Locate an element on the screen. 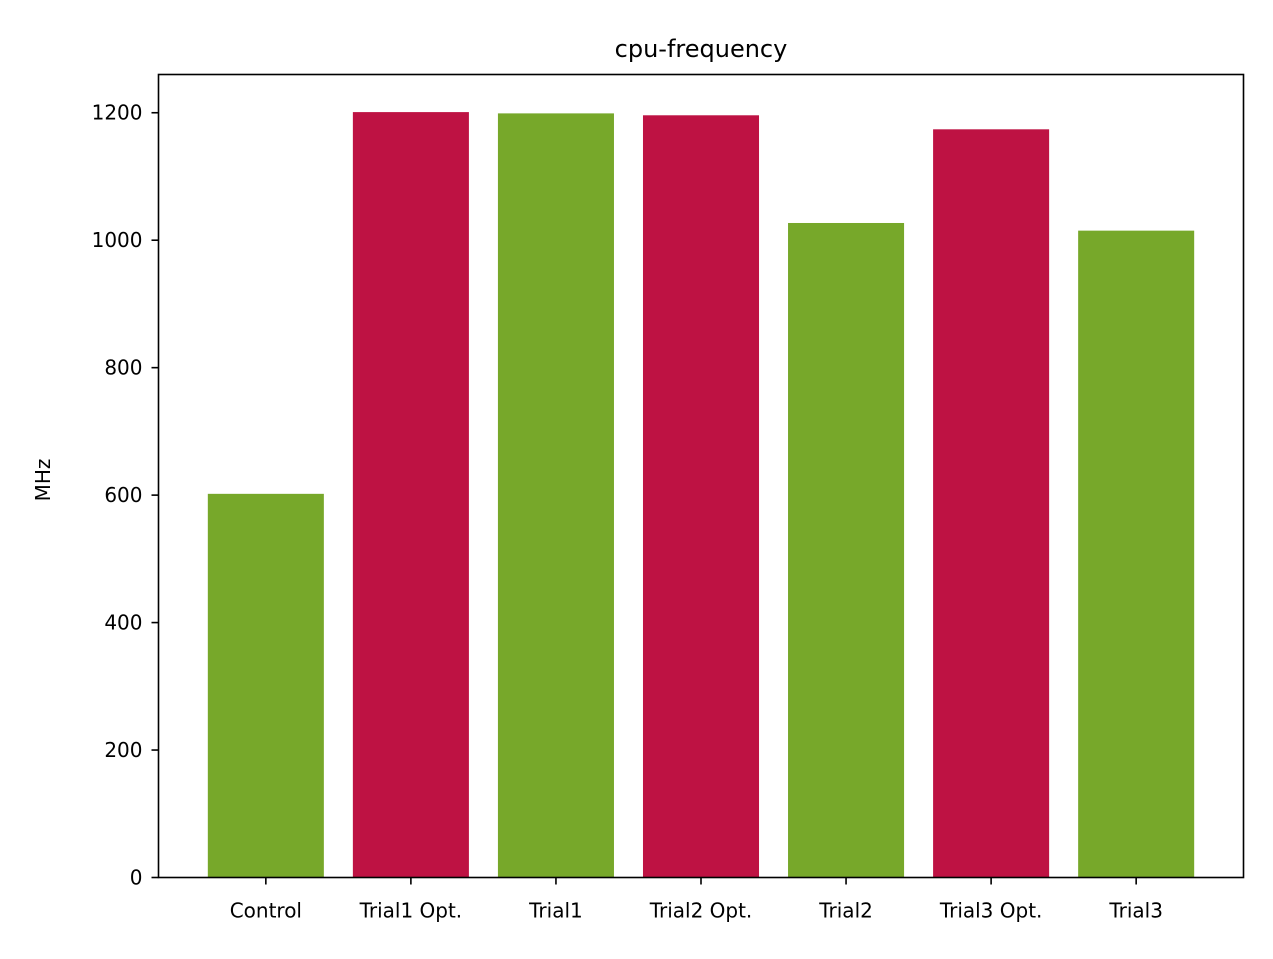  y-tick-label: 800 is located at coordinates (123, 368).